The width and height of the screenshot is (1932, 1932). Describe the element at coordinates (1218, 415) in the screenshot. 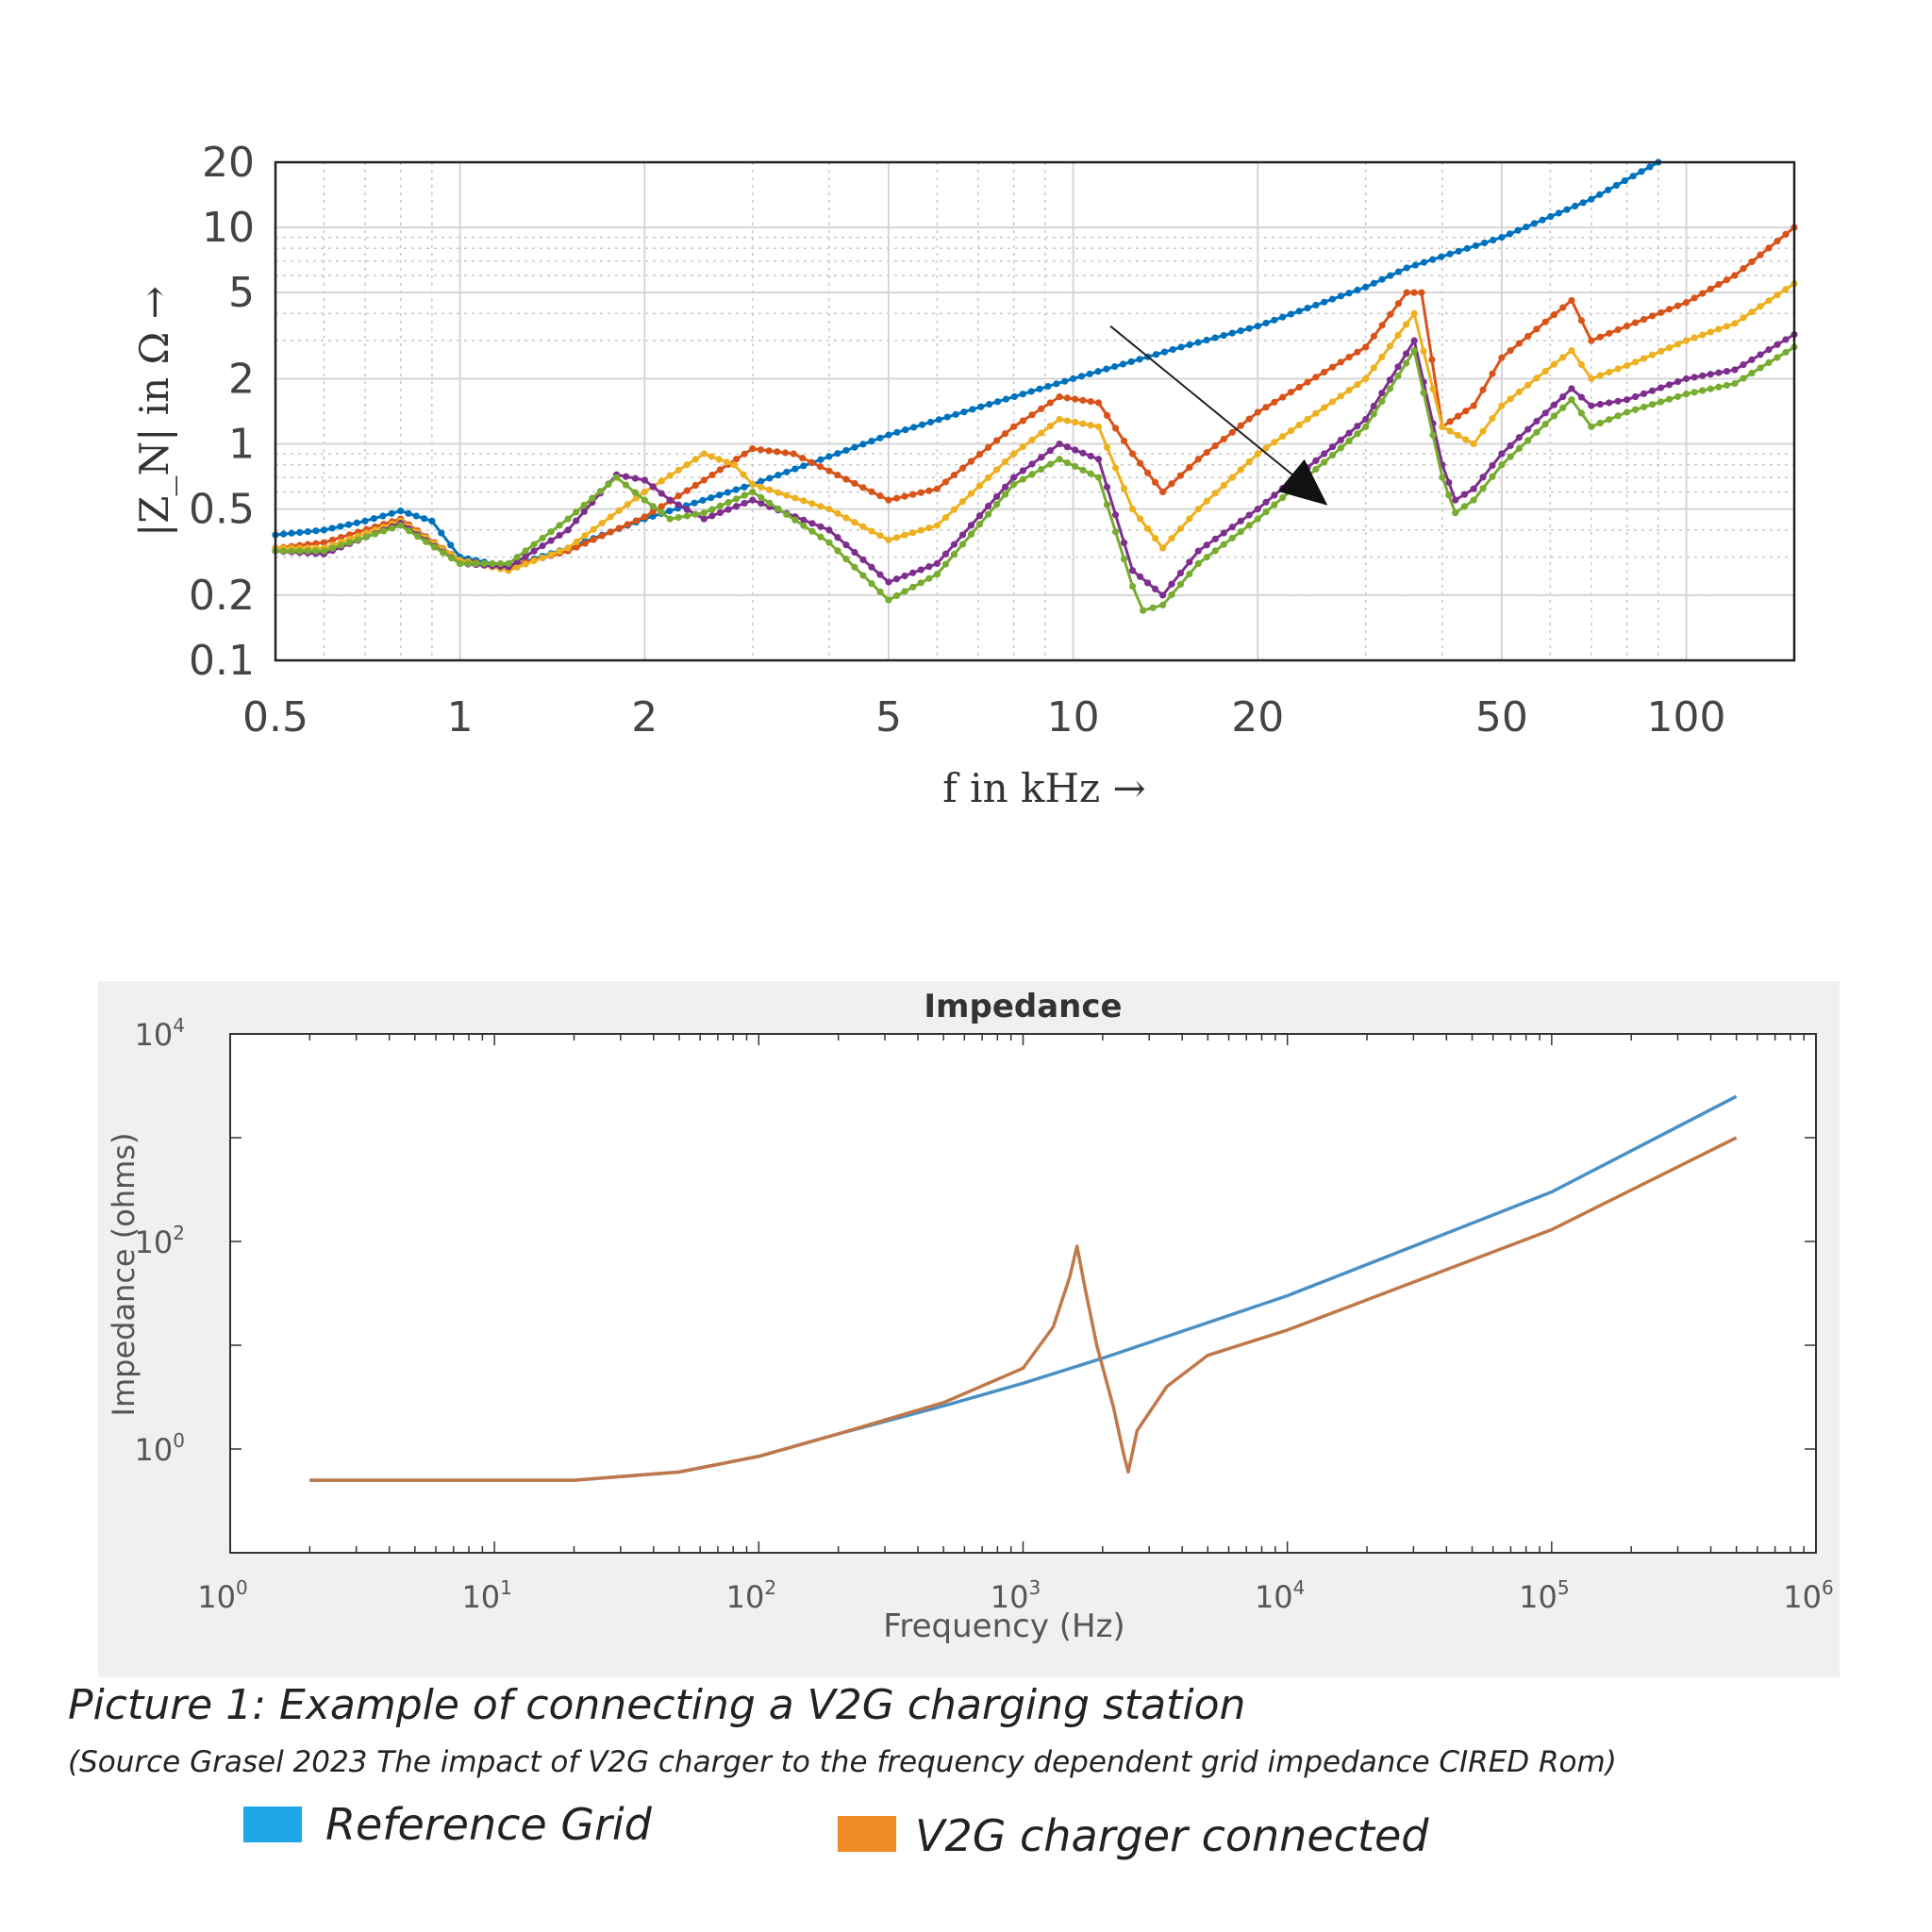

I see `top-chart-arrow-annotation` at that location.